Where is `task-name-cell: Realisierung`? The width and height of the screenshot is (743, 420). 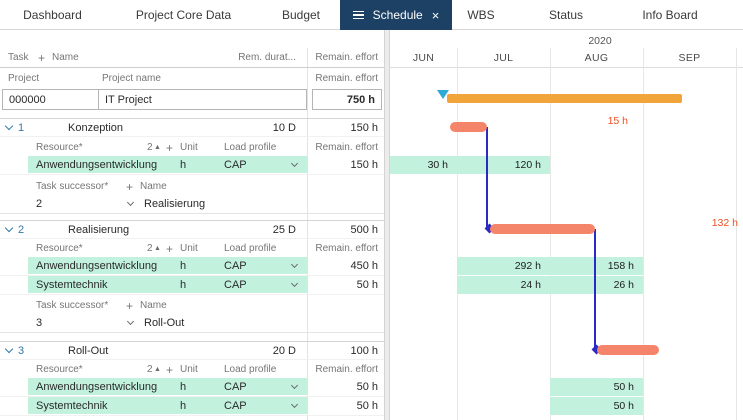
task-name-cell: Realisierung is located at coordinates (99, 229).